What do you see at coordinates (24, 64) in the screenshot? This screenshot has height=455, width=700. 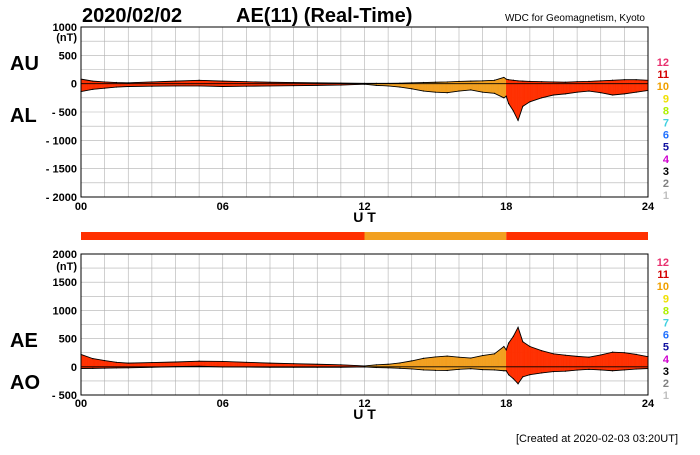 I see `side-label-au: AU` at bounding box center [24, 64].